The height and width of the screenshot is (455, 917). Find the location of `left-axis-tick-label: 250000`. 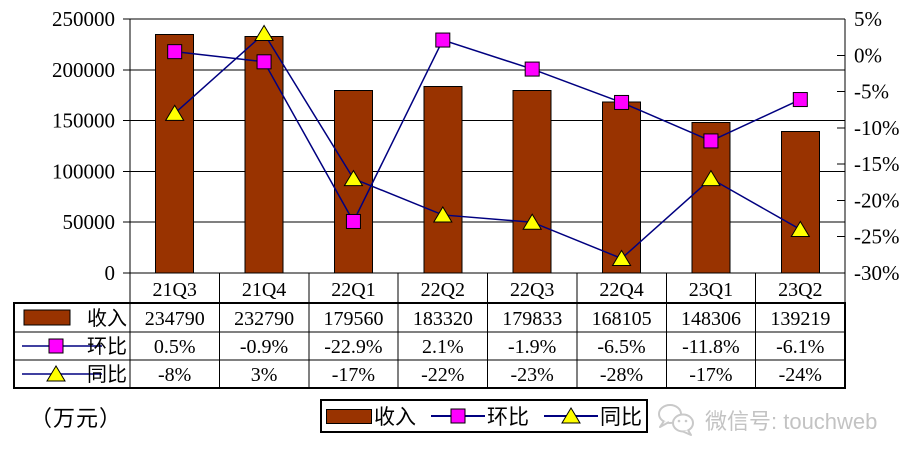

left-axis-tick-label: 250000 is located at coordinates (83, 19).